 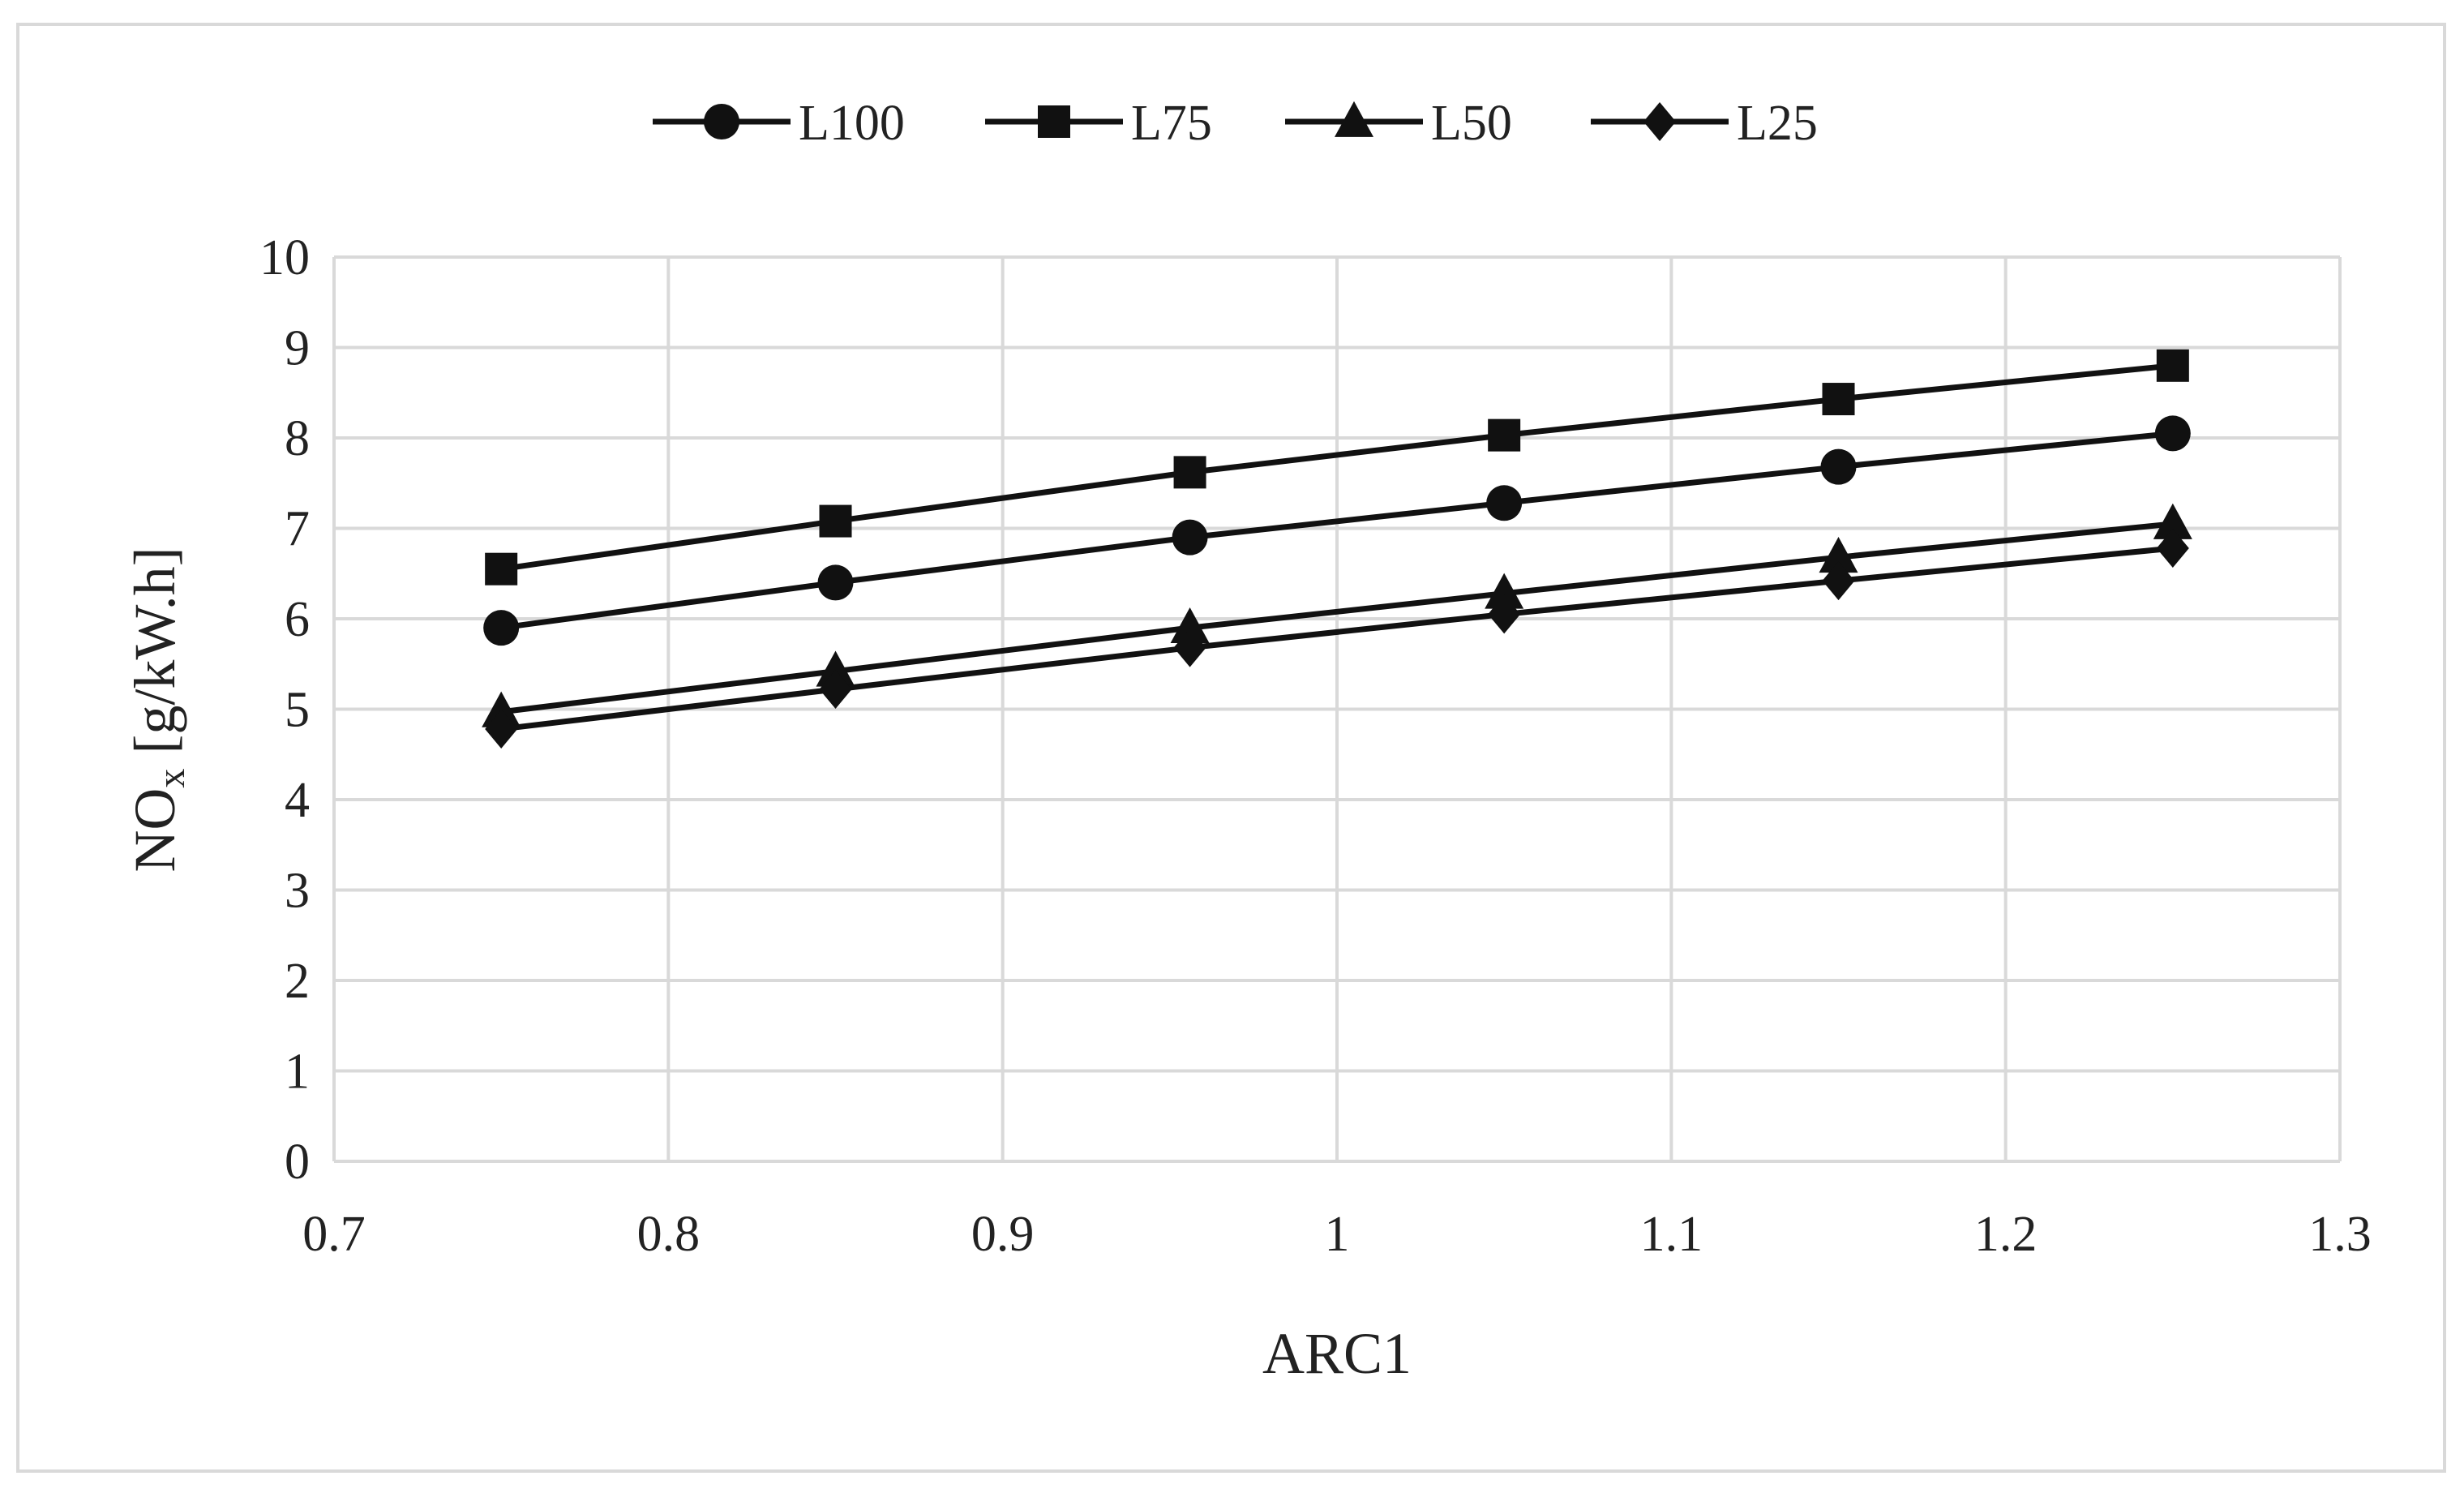 I want to click on legend-label: L100, so click(x=852, y=123).